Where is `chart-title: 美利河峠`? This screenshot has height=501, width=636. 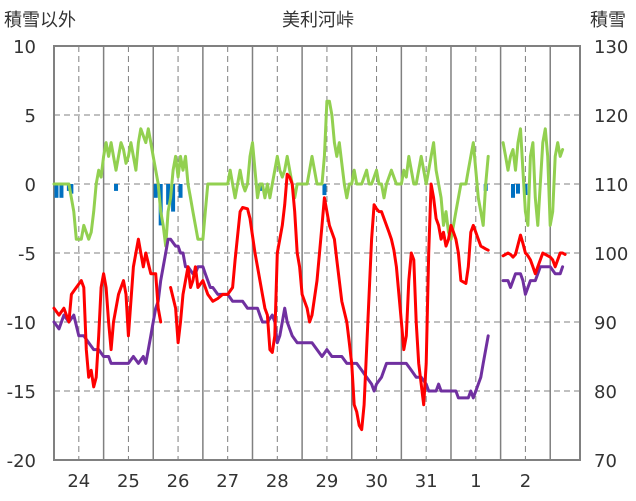
chart-title: 美利河峠 is located at coordinates (318, 20).